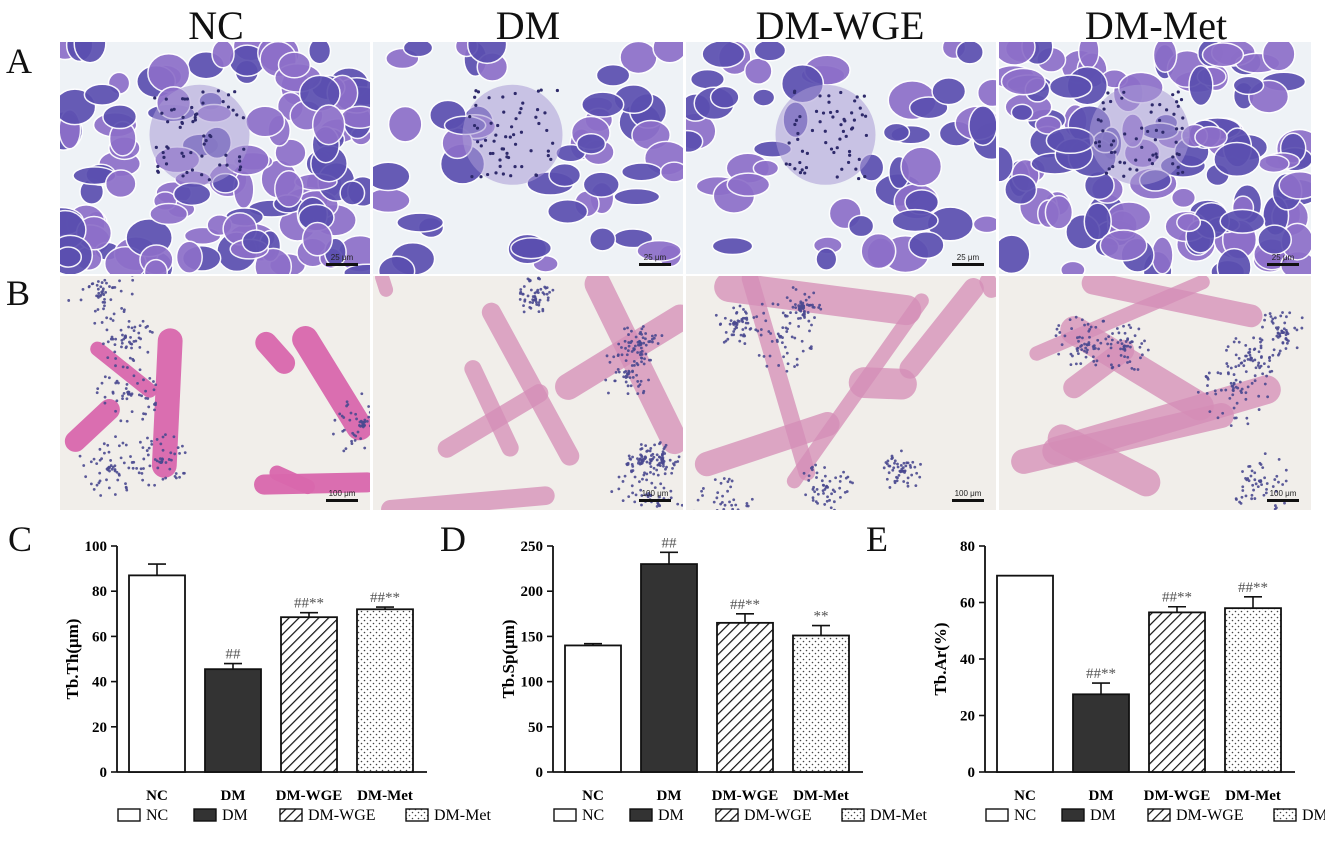 This screenshot has height=842, width=1325. What do you see at coordinates (841, 393) in the screenshot?
I see `micrograph-b-dm-wge: 100 μm` at bounding box center [841, 393].